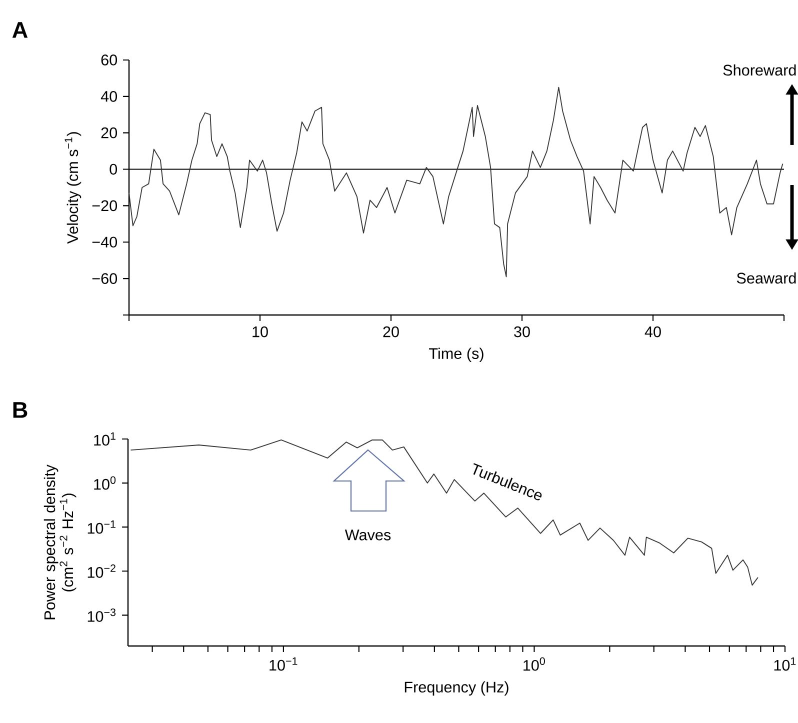  What do you see at coordinates (766, 278) in the screenshot?
I see `annotation: Seaward` at bounding box center [766, 278].